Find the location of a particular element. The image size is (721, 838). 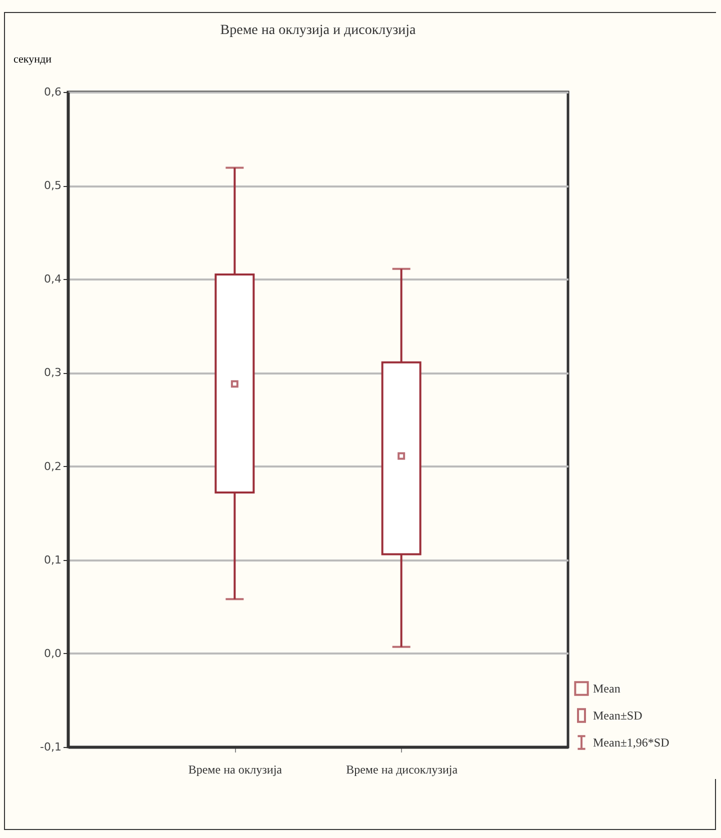

y-axis-title: секунди is located at coordinates (33, 60).